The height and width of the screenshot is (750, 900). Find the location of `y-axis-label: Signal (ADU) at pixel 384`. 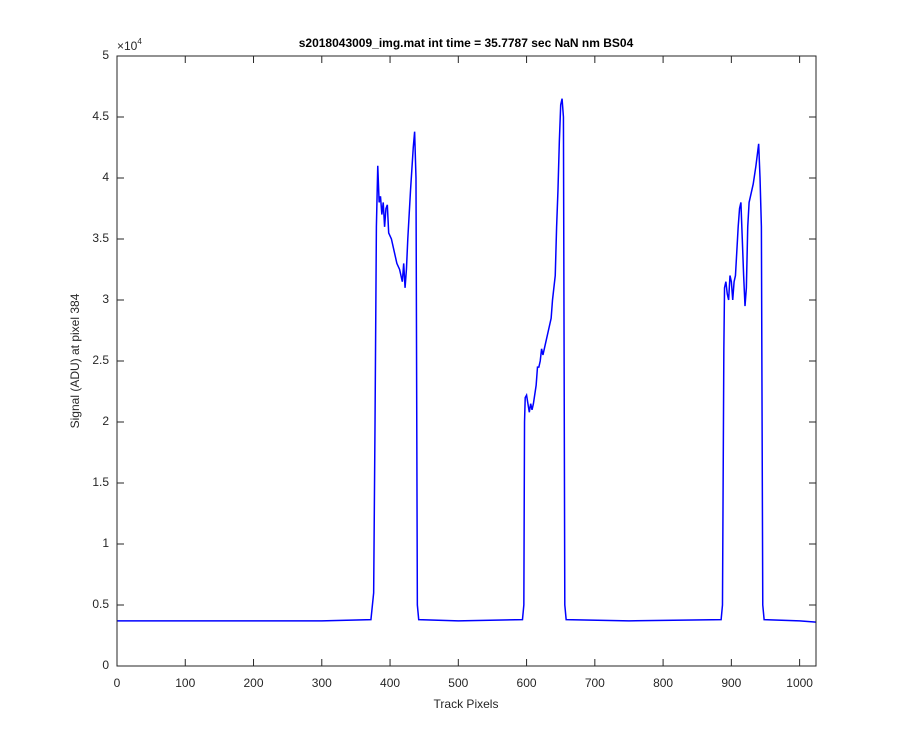

y-axis-label: Signal (ADU) at pixel 384 is located at coordinates (75, 360).